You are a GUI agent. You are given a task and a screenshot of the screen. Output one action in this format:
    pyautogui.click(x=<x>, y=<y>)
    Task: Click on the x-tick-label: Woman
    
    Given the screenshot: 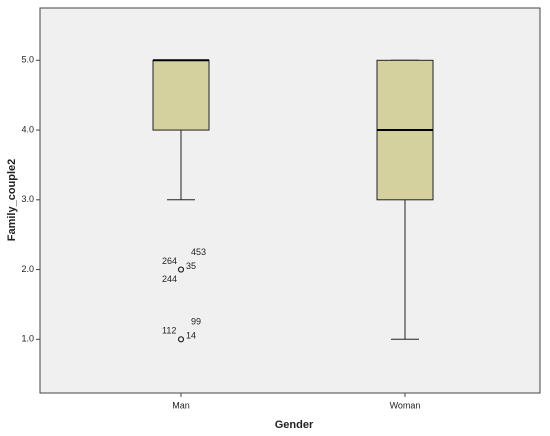 What is the action you would take?
    pyautogui.click(x=405, y=405)
    